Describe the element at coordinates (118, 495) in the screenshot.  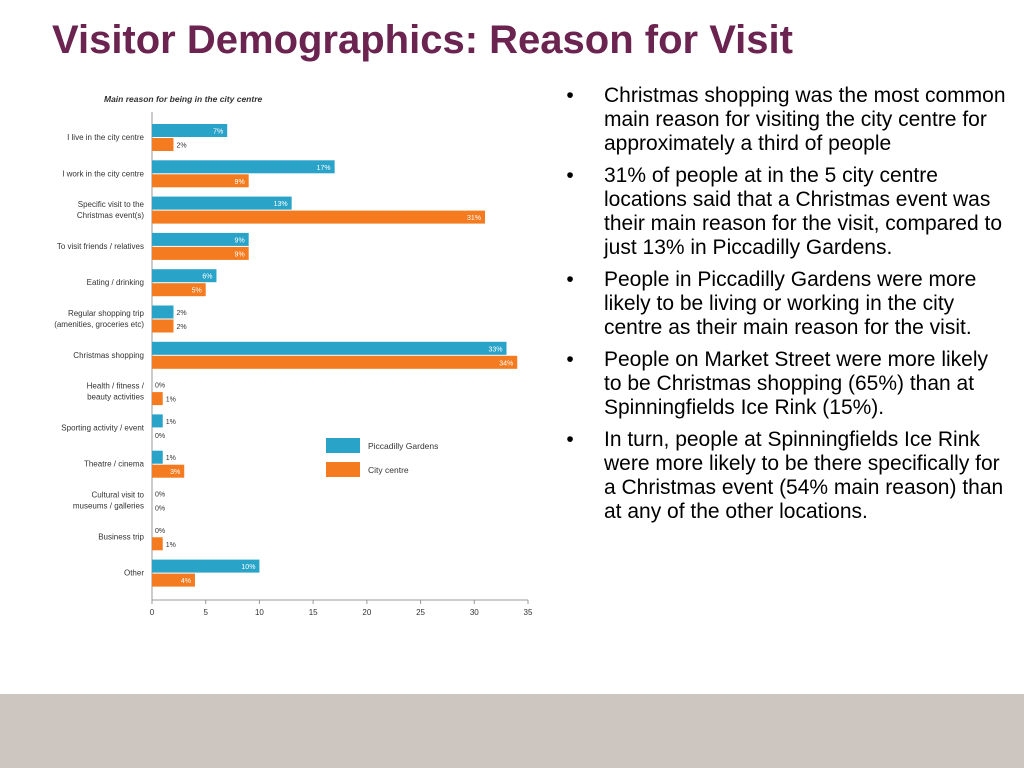
I see `category-label: Cultural visit to` at that location.